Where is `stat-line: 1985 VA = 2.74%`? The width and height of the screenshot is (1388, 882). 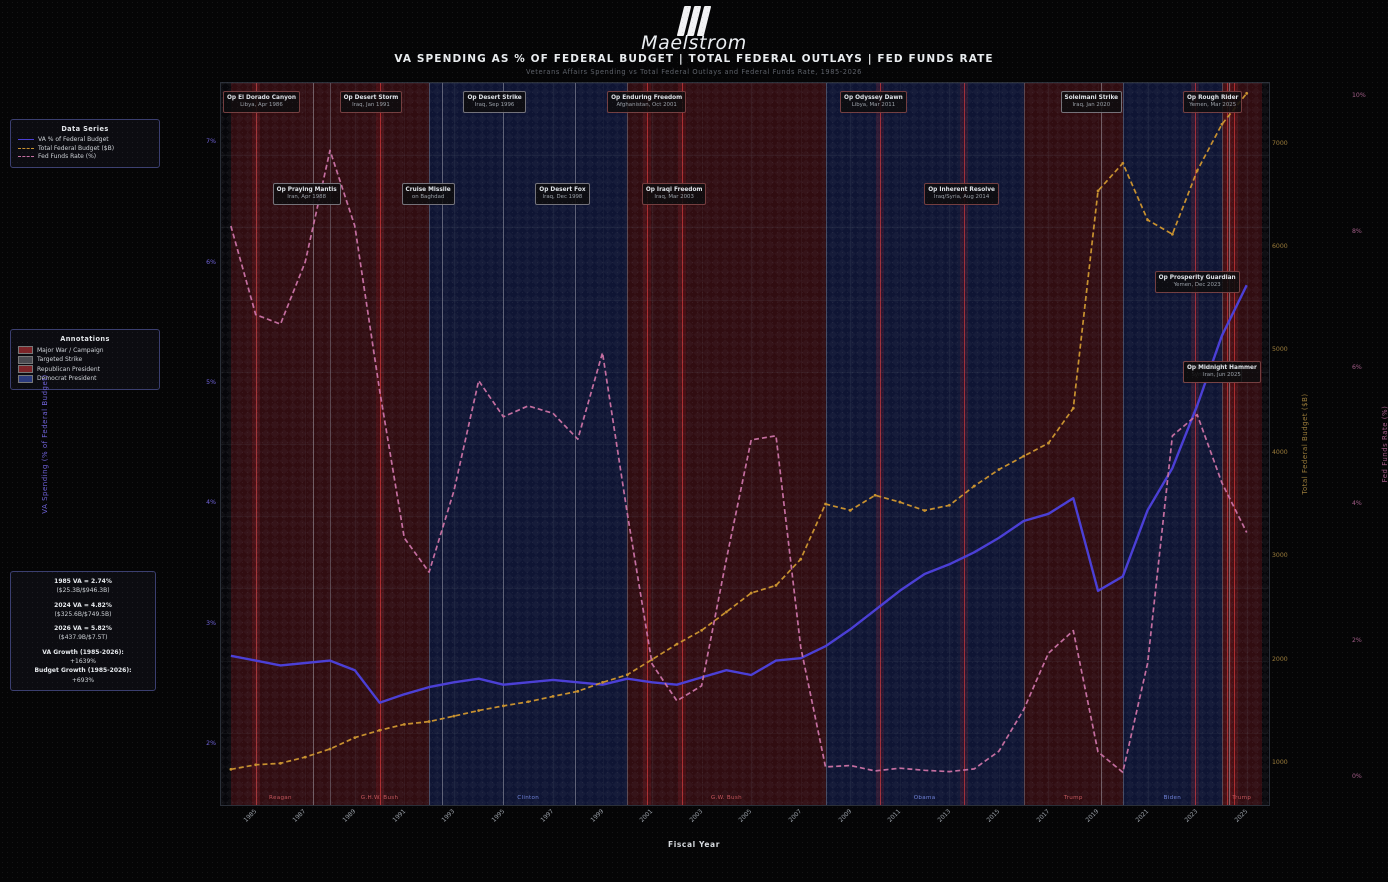
stat-line: 1985 VA = 2.74% is located at coordinates (83, 581).